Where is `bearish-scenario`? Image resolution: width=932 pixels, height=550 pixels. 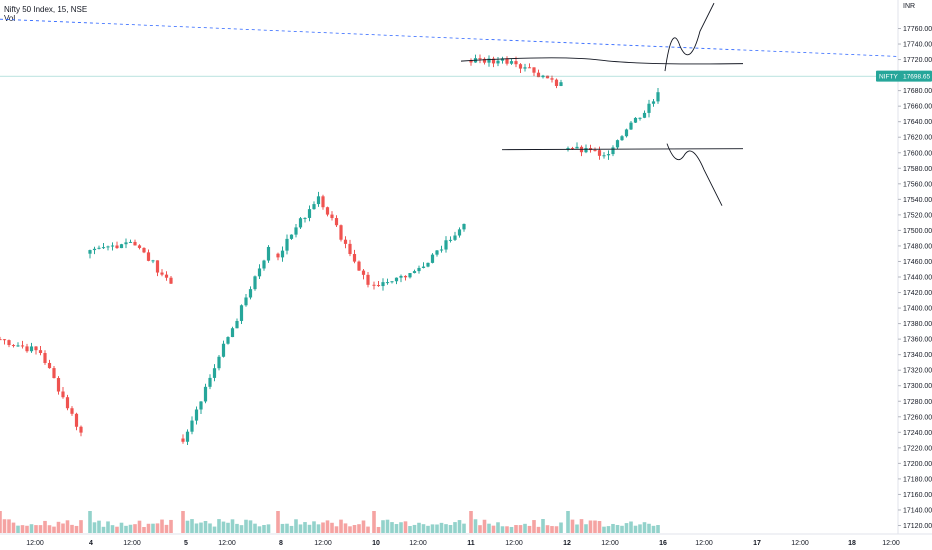 bearish-scenario is located at coordinates (694, 174).